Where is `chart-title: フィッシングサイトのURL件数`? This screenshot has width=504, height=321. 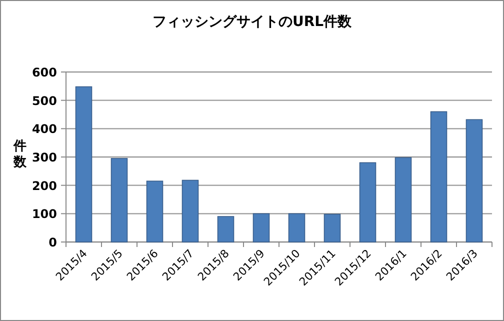
chart-title: フィッシングサイトのURL件数 is located at coordinates (252, 22).